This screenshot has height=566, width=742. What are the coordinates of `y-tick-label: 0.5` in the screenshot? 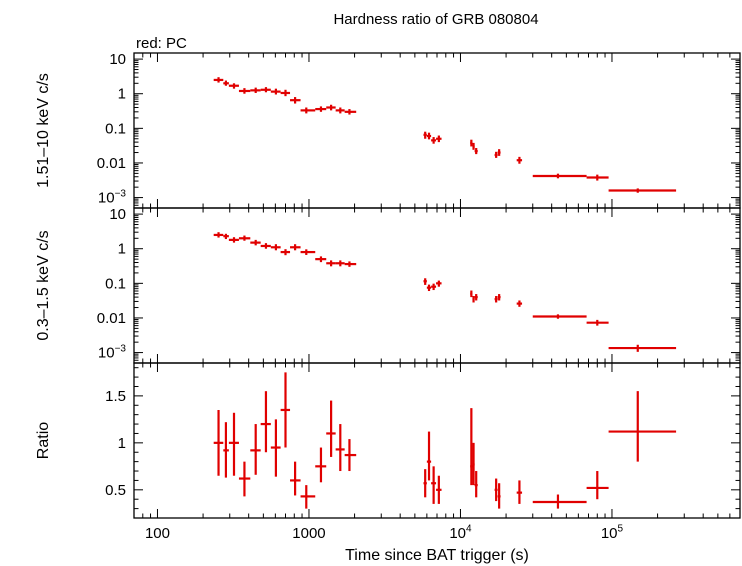 It's located at (115, 490).